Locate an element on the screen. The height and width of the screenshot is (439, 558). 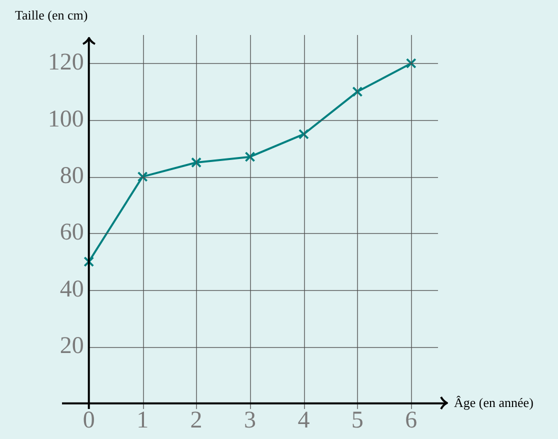
y-tick-label: 20 is located at coordinates (72, 345).